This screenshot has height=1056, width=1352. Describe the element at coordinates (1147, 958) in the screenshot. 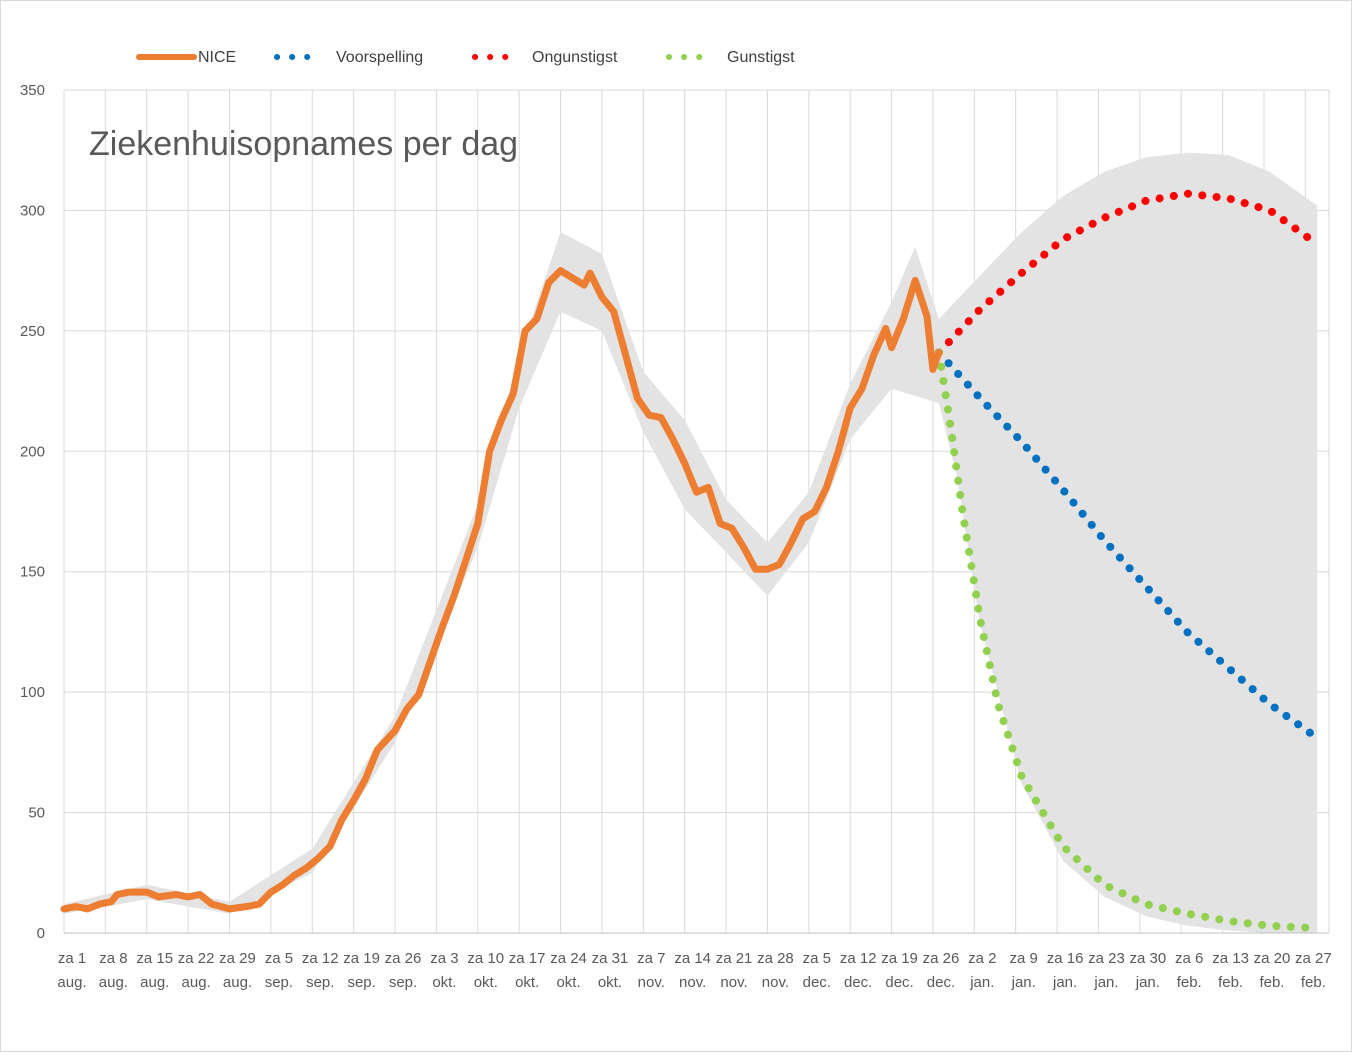

I see `x-tick-label-26-day: za 30` at that location.